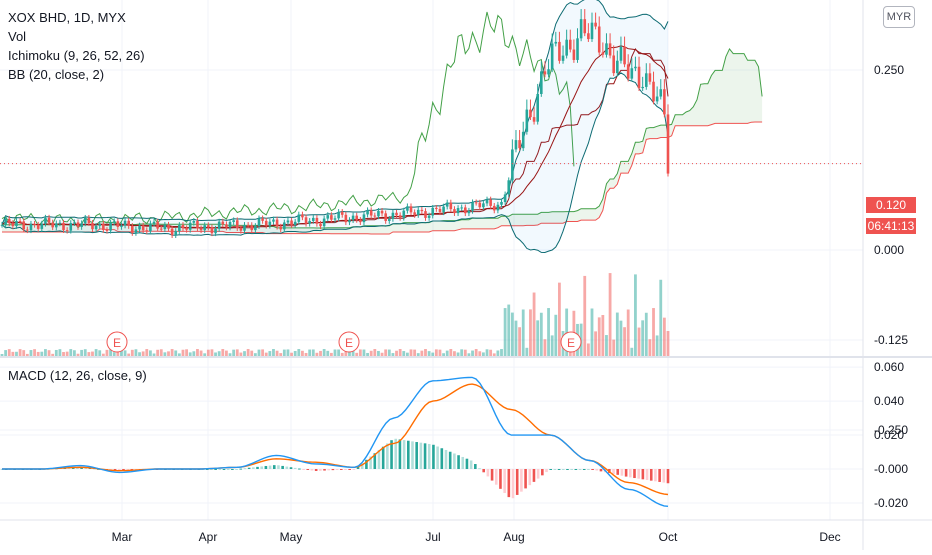 This screenshot has width=932, height=555. I want to click on macd-legend: MACD (12, 26, close, 9), so click(77, 375).